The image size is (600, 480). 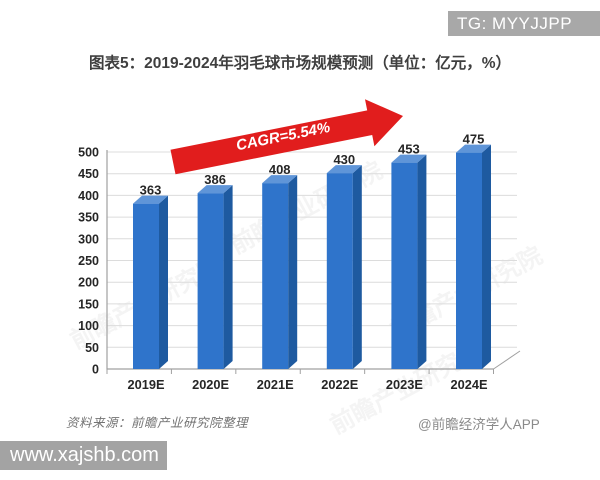 What do you see at coordinates (88, 153) in the screenshot?
I see `y-axis-tick-label: 500` at bounding box center [88, 153].